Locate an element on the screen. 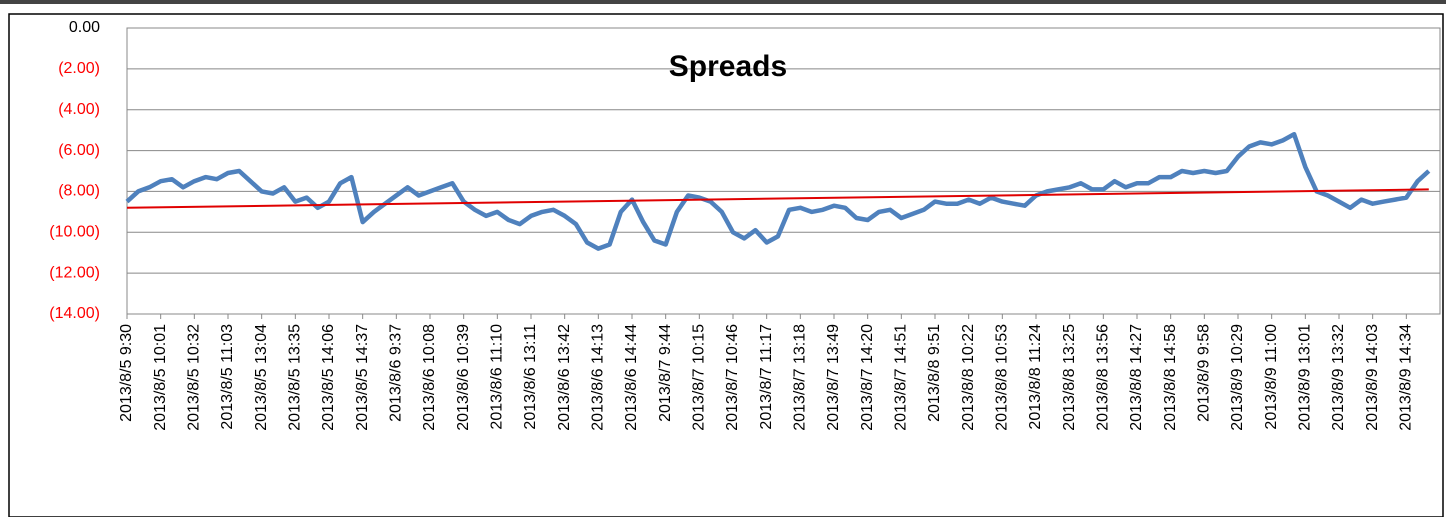 The height and width of the screenshot is (522, 1446). x-tick-label: 2013/8/6 14:13 is located at coordinates (598, 377).